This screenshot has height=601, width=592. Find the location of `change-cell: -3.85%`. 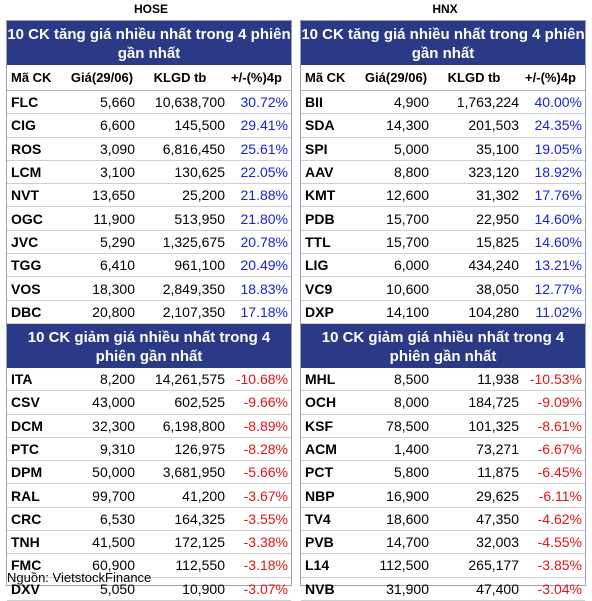

change-cell: -3.85% is located at coordinates (559, 565).